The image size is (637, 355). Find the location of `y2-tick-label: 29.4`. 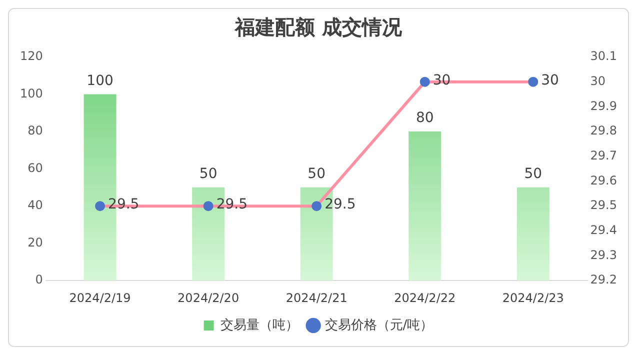

y2-tick-label: 29.4 is located at coordinates (603, 230).